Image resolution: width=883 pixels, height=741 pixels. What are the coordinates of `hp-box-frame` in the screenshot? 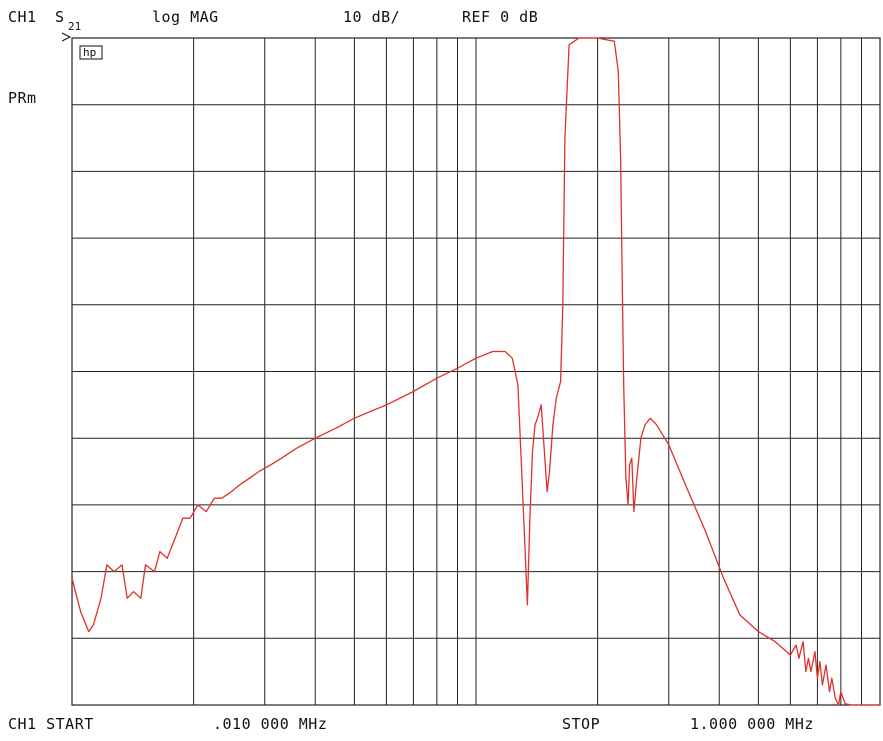 It's located at (91, 52).